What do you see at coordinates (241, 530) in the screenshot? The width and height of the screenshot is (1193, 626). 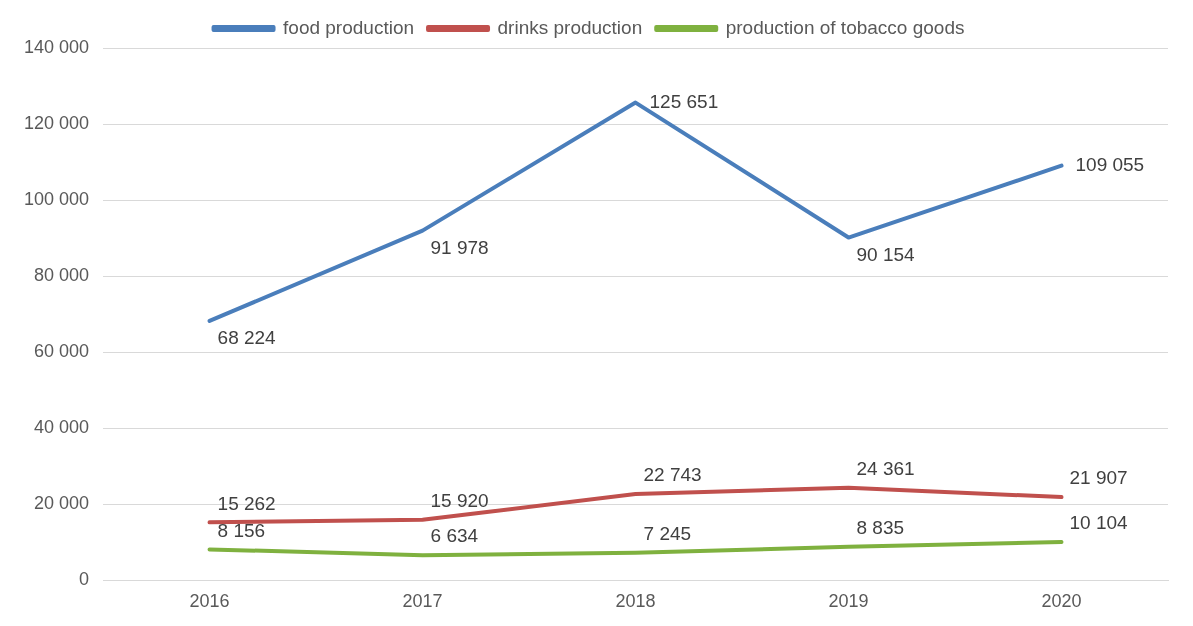 I see `data-label: 8 156` at bounding box center [241, 530].